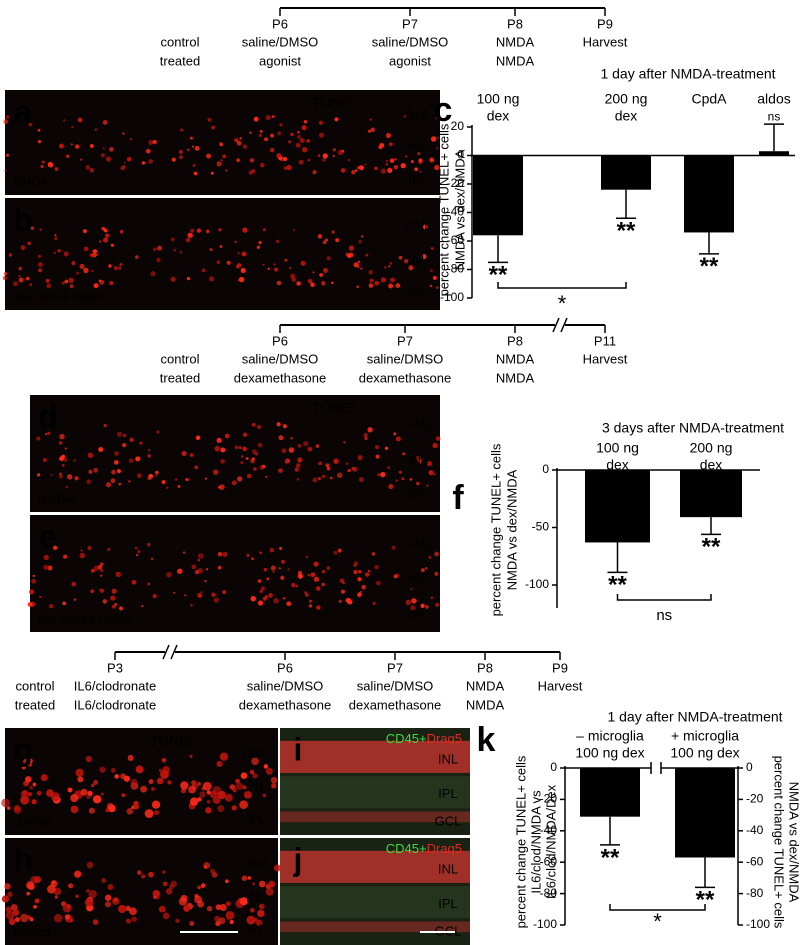 This screenshot has height=945, width=800. Describe the element at coordinates (448, 793) in the screenshot. I see `layer-label: IPL` at that location.